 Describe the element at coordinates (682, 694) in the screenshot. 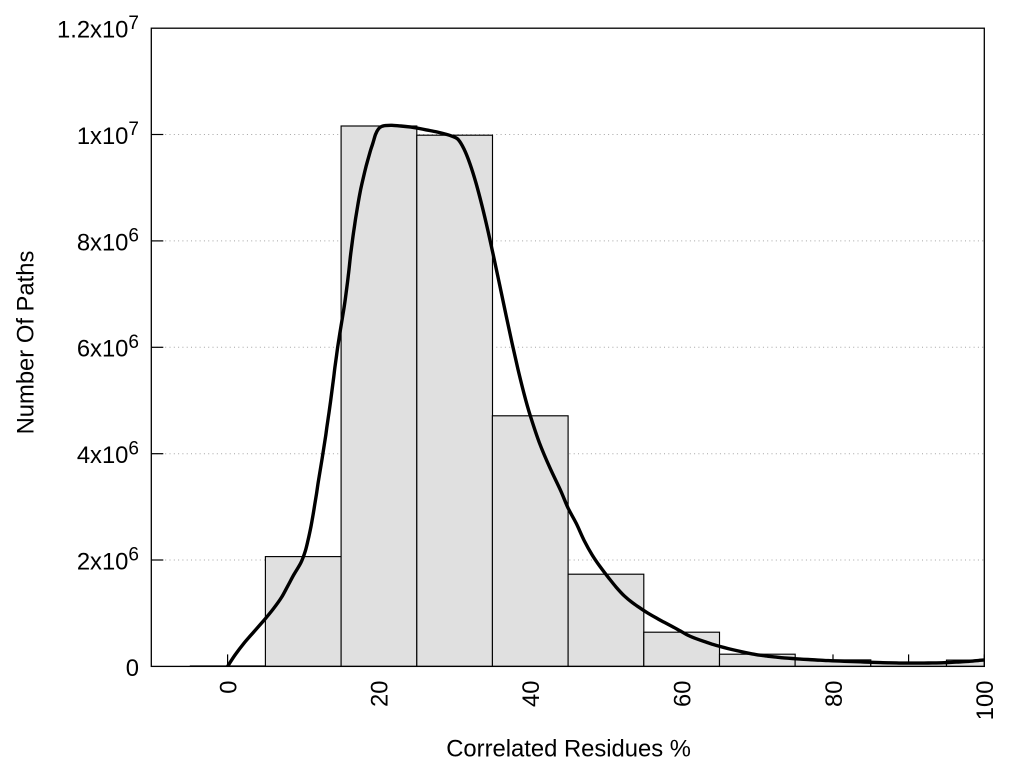

I see `svg-text: 60` at that location.